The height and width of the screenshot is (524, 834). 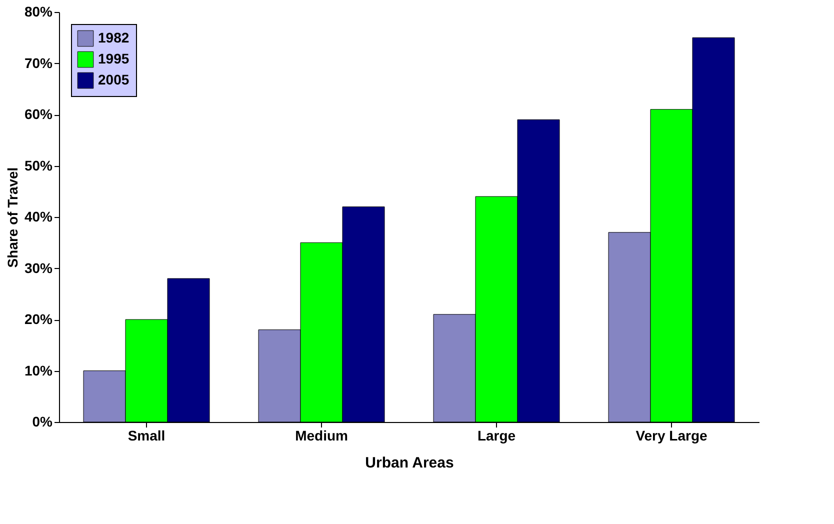 What do you see at coordinates (43, 422) in the screenshot?
I see `y-tick-label: 0%` at bounding box center [43, 422].